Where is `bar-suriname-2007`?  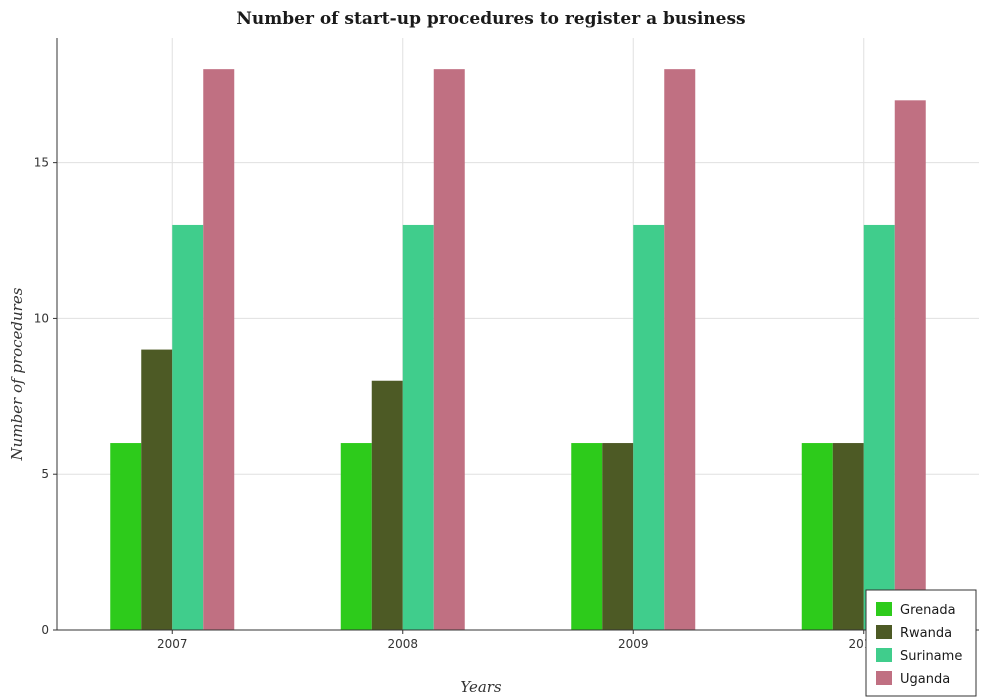
bar-suriname-2007 is located at coordinates (187, 427).